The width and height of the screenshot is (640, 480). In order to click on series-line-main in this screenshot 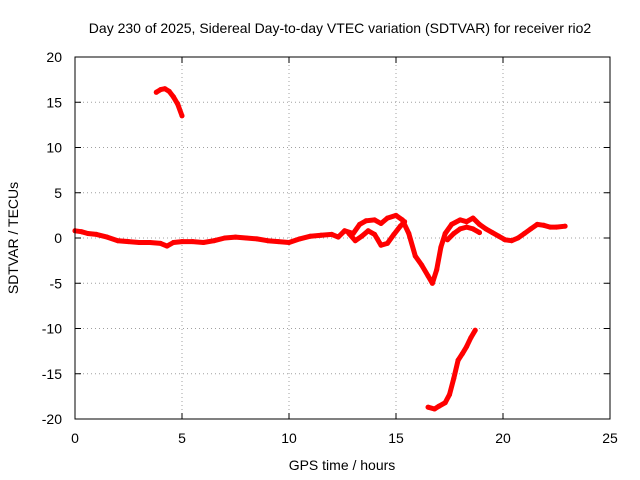, I will do `click(320, 249)`.